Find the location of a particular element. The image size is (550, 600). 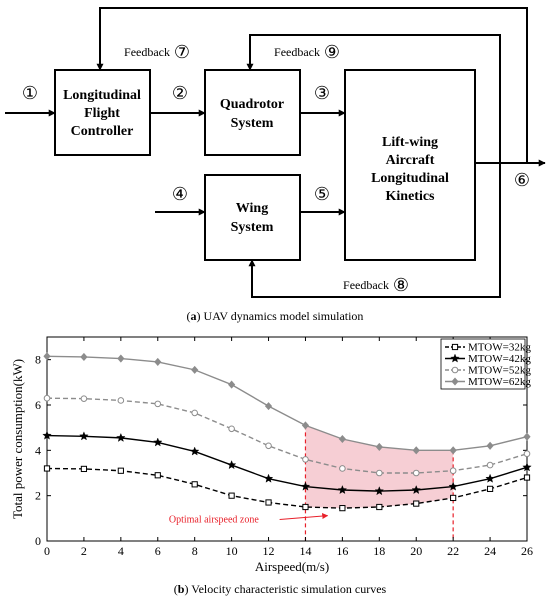

x-tick-label: 14 is located at coordinates (305, 551).